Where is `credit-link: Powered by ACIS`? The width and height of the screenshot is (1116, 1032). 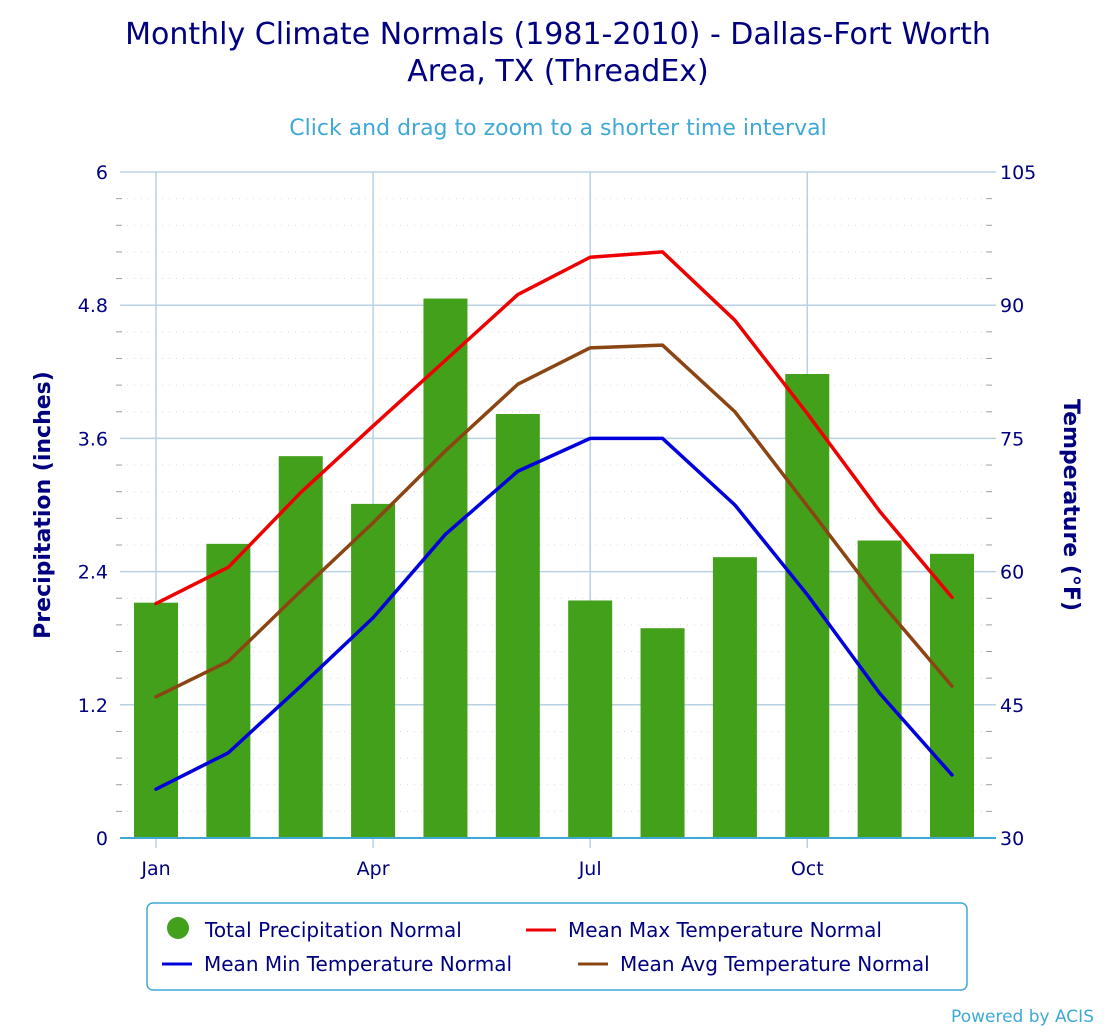
credit-link: Powered by ACIS is located at coordinates (1022, 1017).